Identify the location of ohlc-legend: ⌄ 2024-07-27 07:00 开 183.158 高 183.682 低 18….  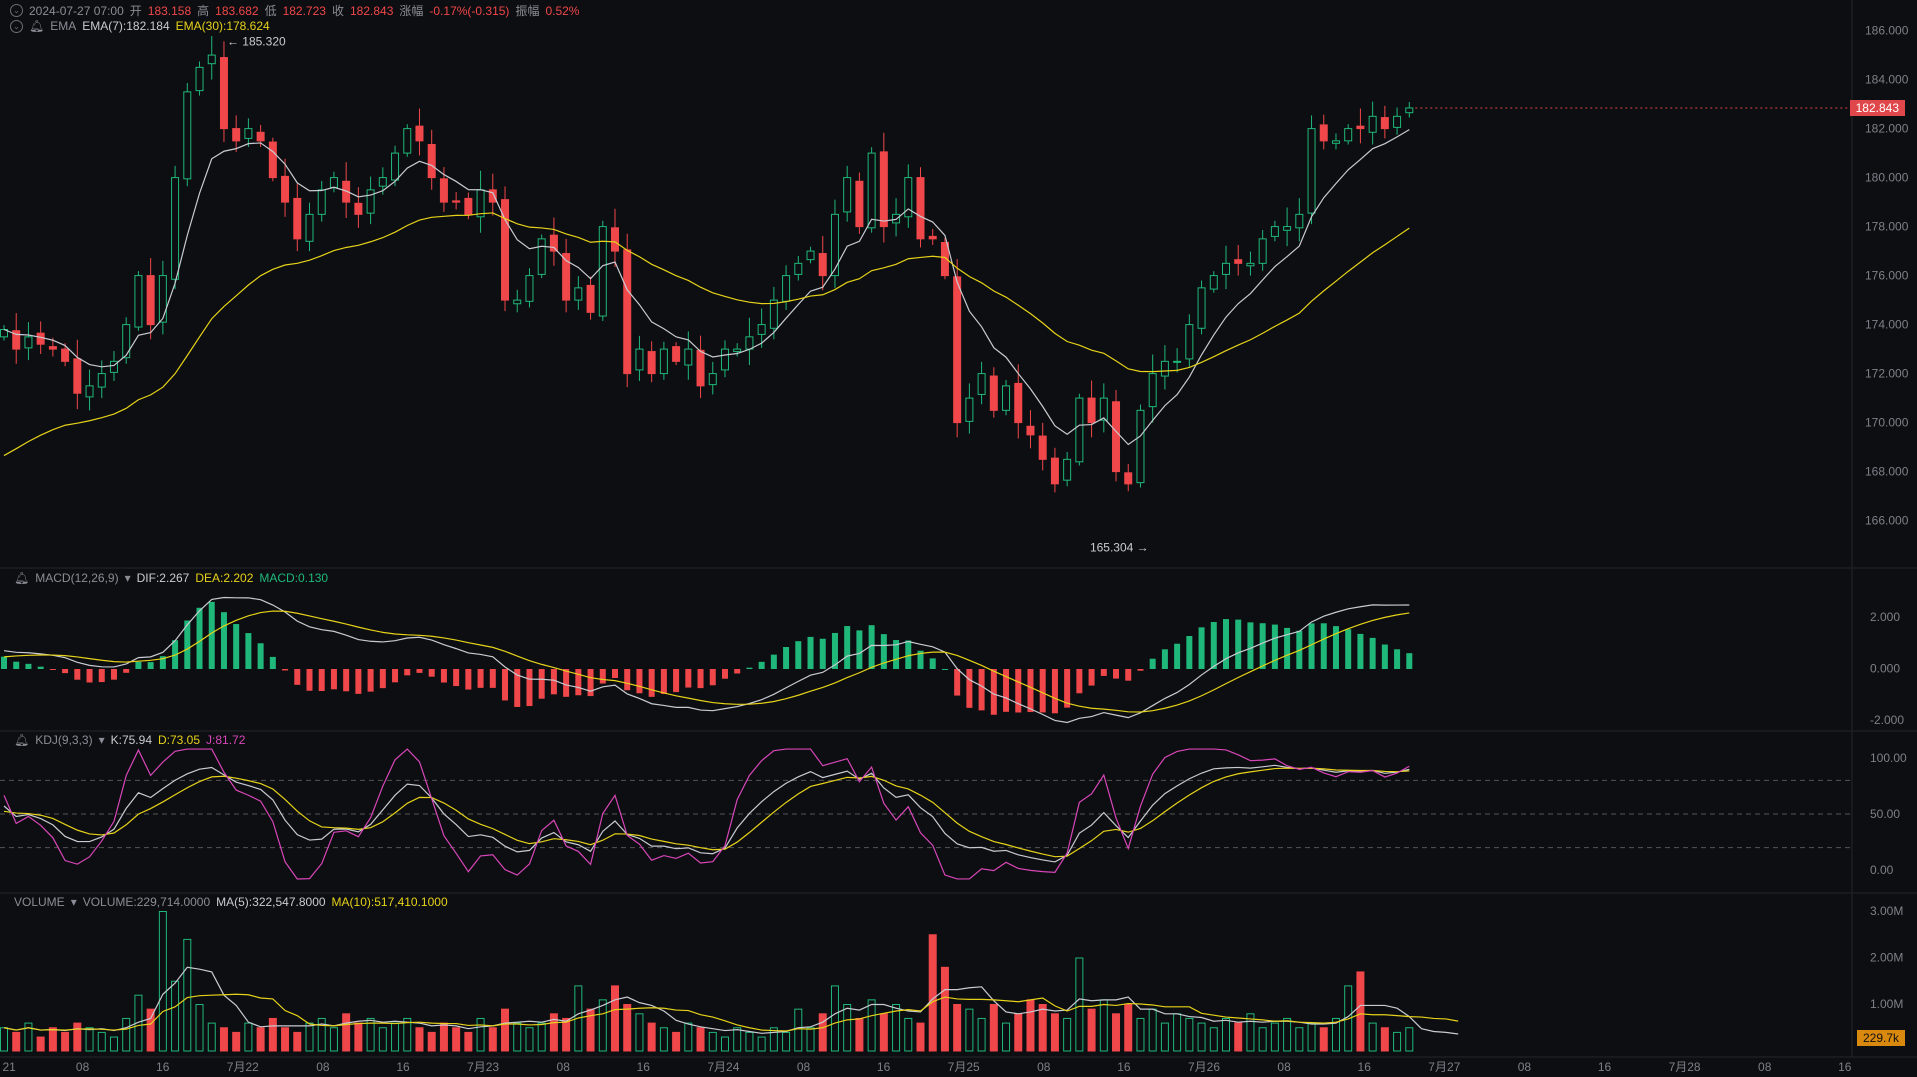
(294, 10).